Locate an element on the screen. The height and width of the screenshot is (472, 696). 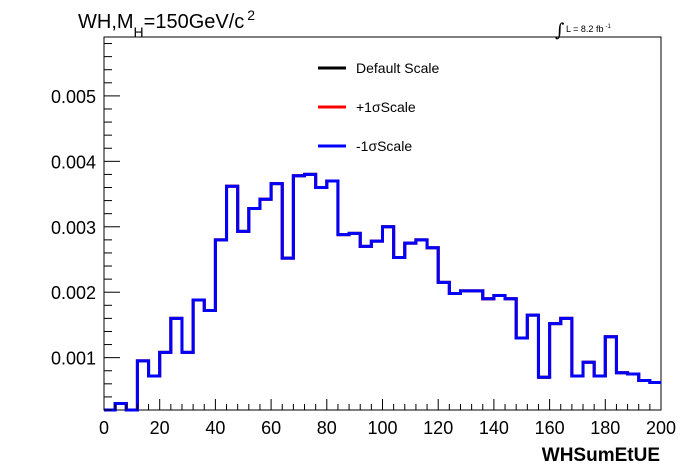
y-tick-label: 0.005 is located at coordinates (73, 97).